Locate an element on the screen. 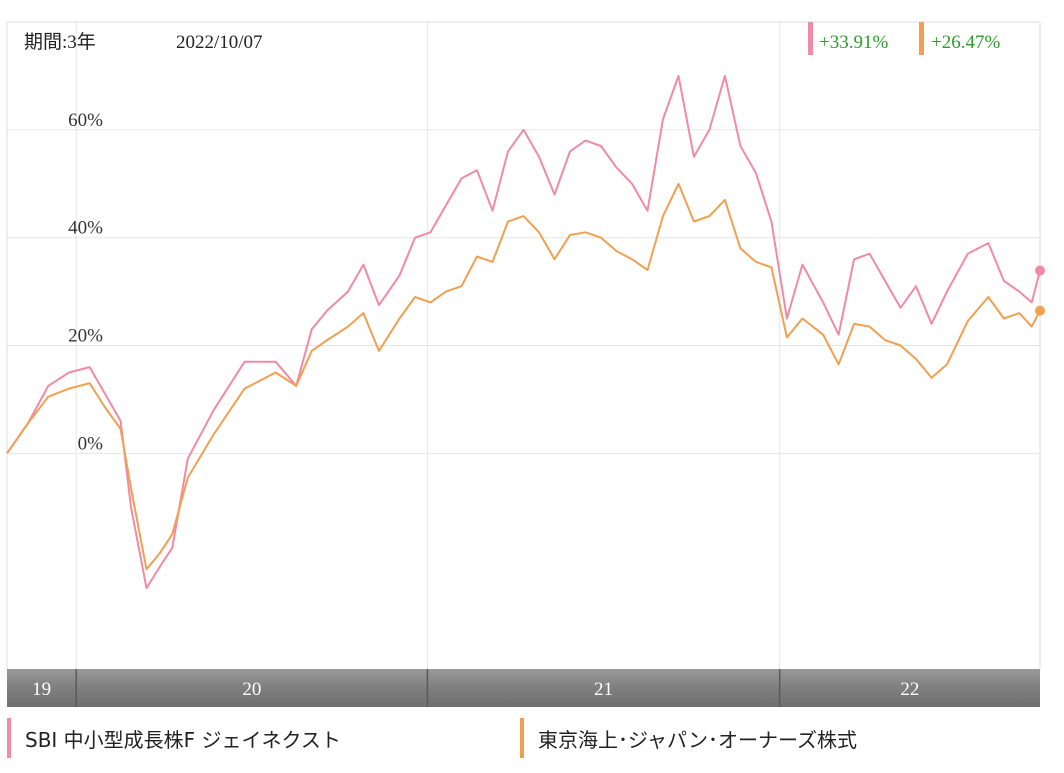 Image resolution: width=1064 pixels, height=773 pixels. x-tick-label-22: 22 is located at coordinates (909, 689).